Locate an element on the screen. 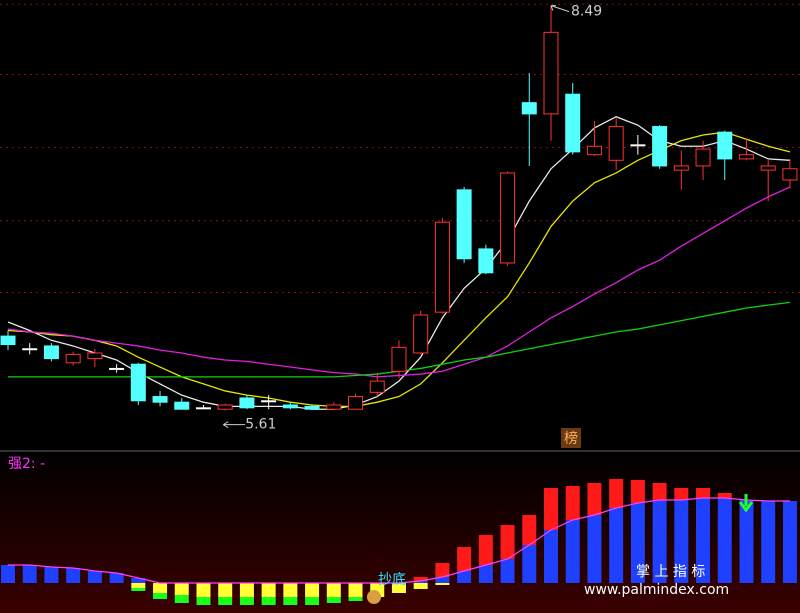 This screenshot has width=800, height=613. high-arrow is located at coordinates (560, 9).